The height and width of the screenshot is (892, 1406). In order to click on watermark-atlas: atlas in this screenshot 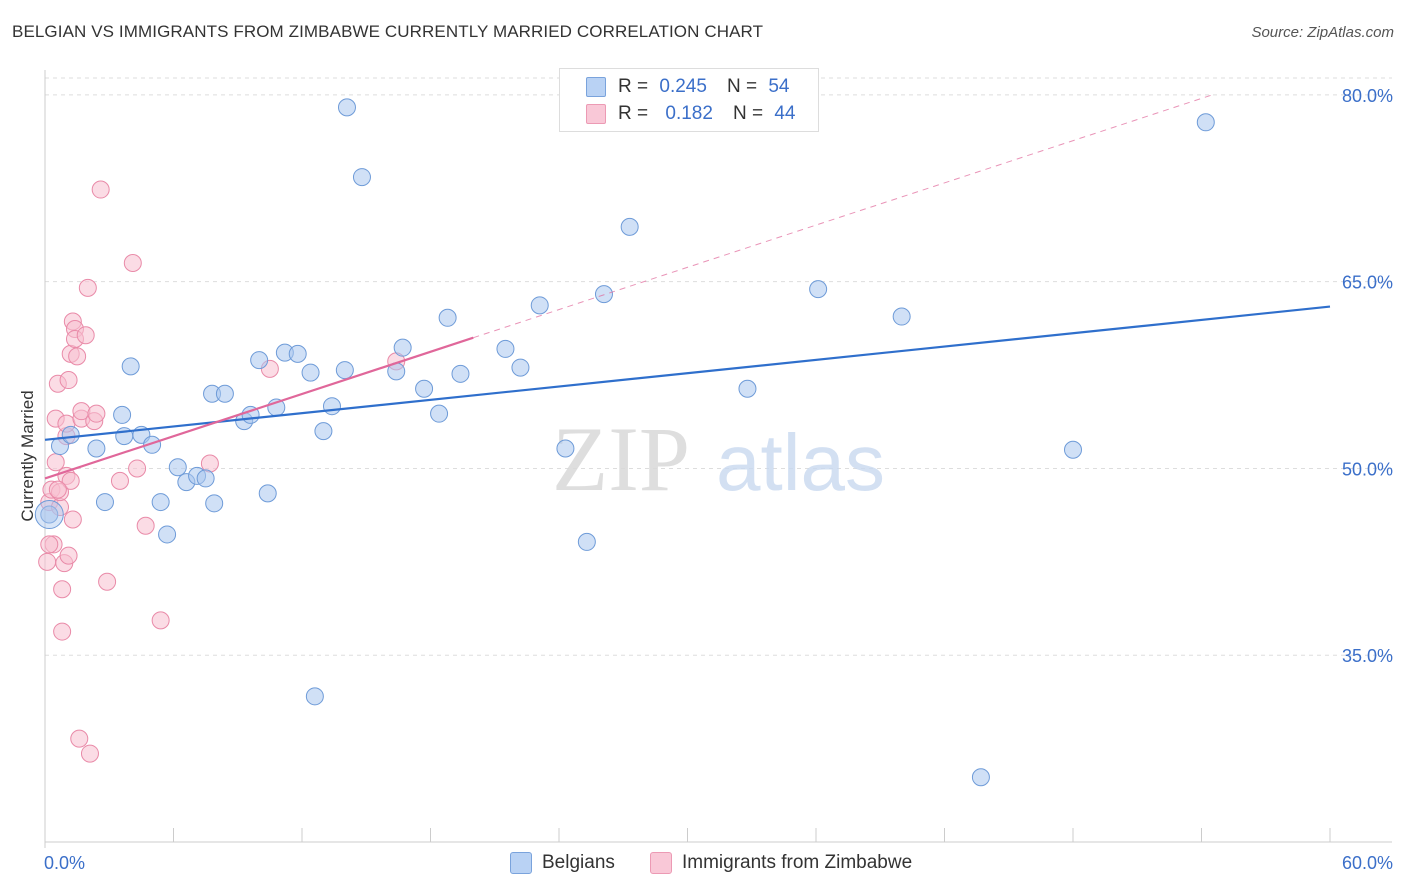, I will do `click(800, 462)`.